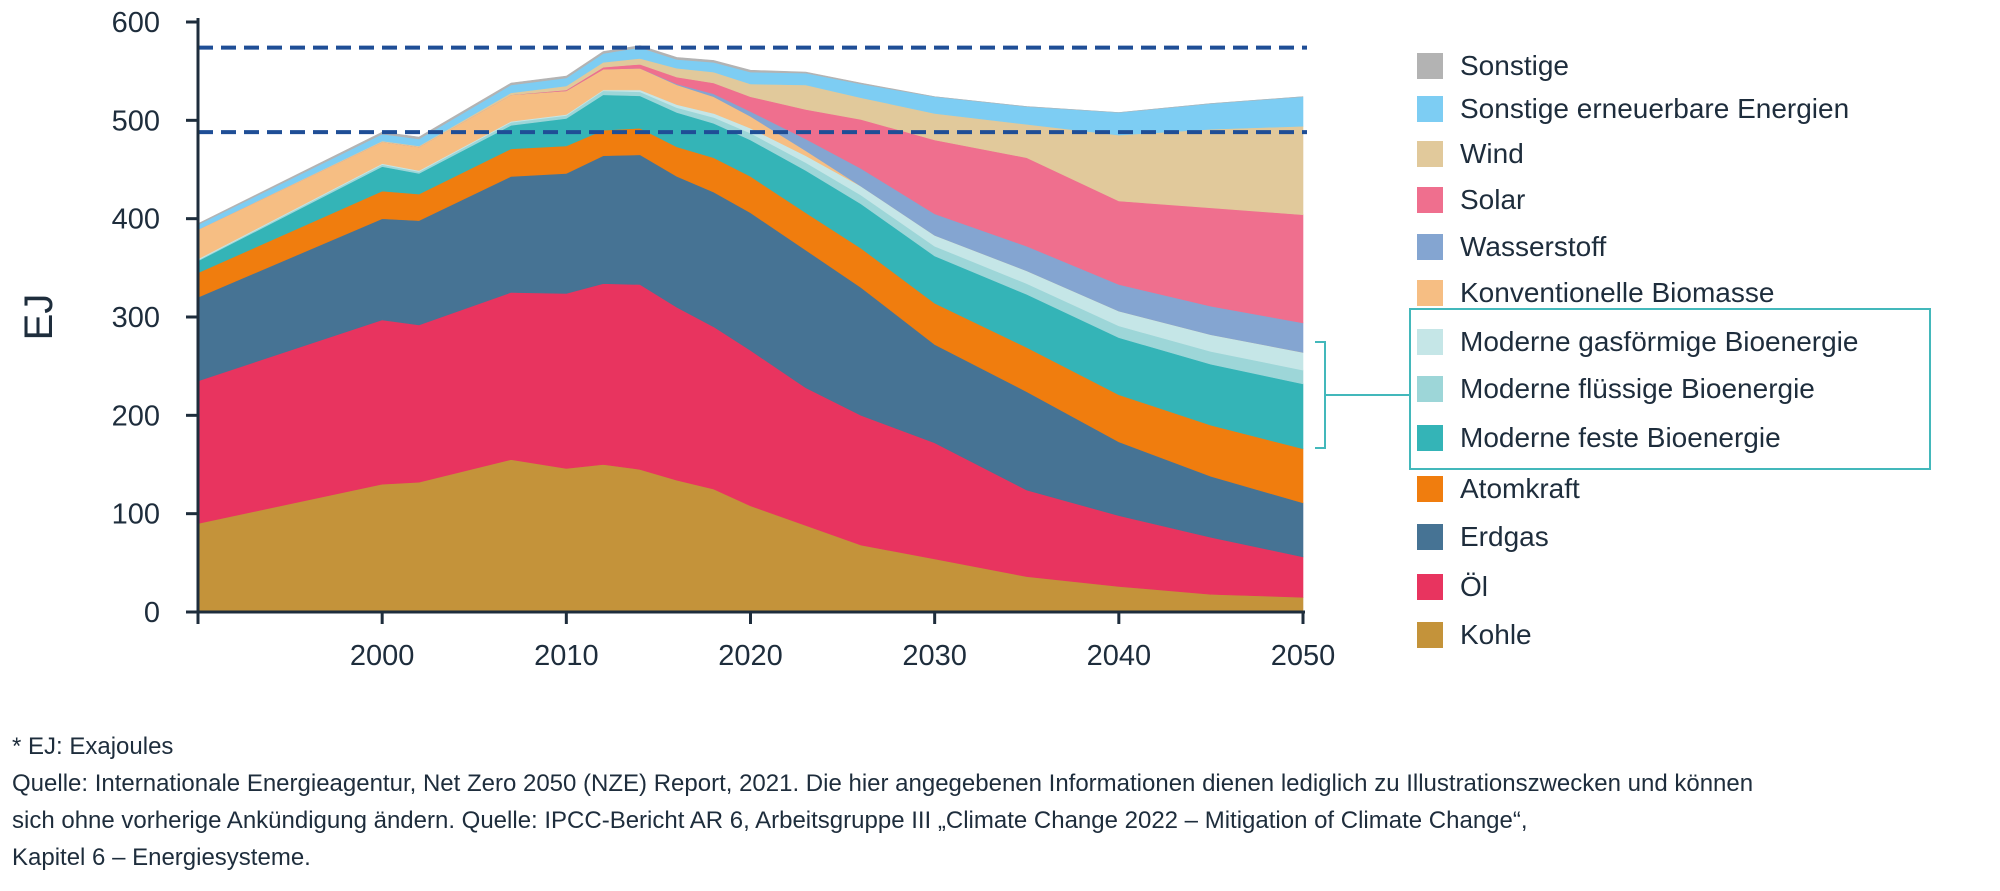 This screenshot has width=2000, height=891. I want to click on legend-item-erdgas: Erdgas, so click(1483, 536).